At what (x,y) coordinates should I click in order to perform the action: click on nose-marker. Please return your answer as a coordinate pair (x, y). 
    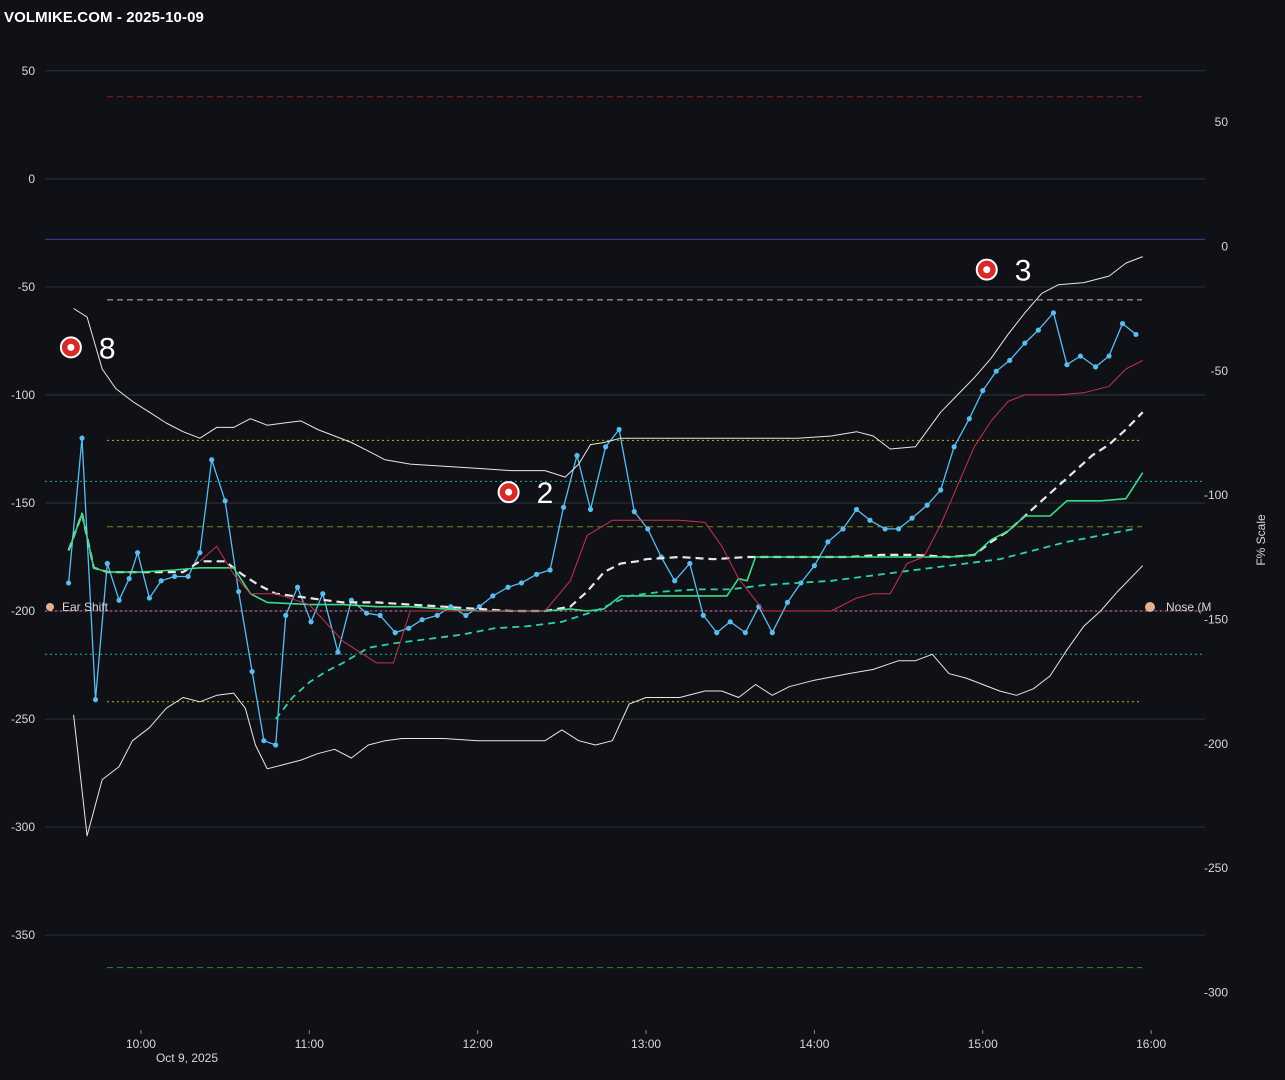
    Looking at the image, I should click on (1150, 607).